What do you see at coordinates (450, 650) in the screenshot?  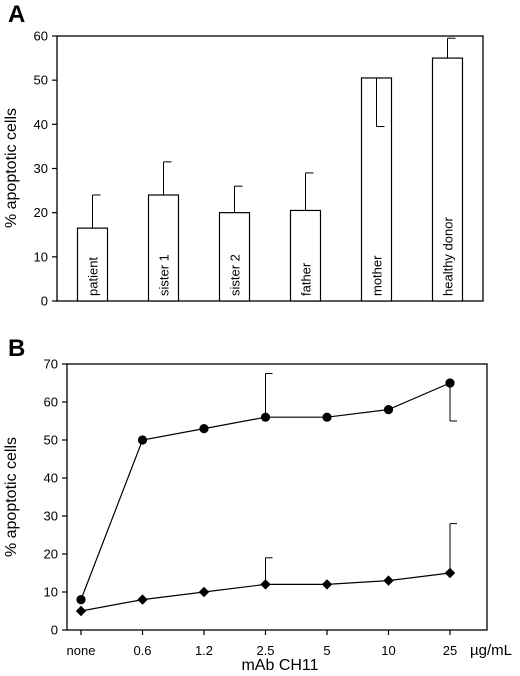 I see `panel-b-x-tick-label: 25` at bounding box center [450, 650].